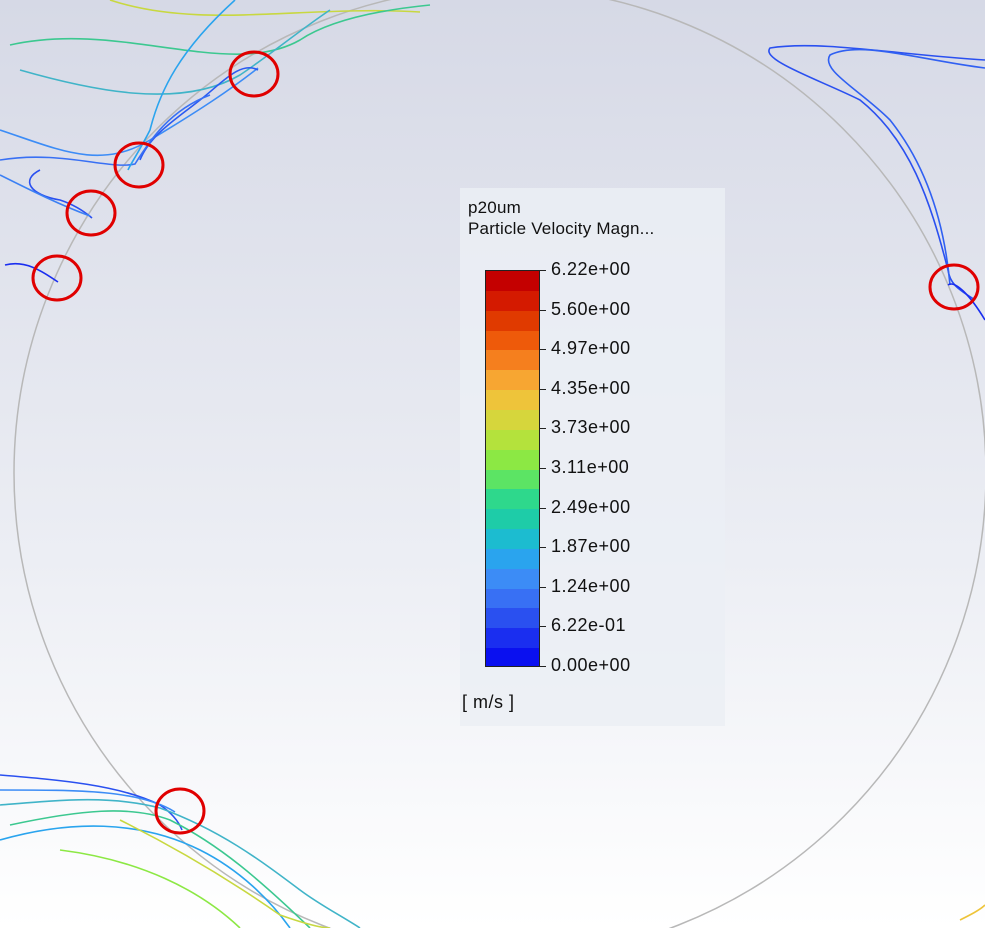 This screenshot has width=985, height=928. I want to click on colorbar-tick-label: 3.11e+00, so click(590, 467).